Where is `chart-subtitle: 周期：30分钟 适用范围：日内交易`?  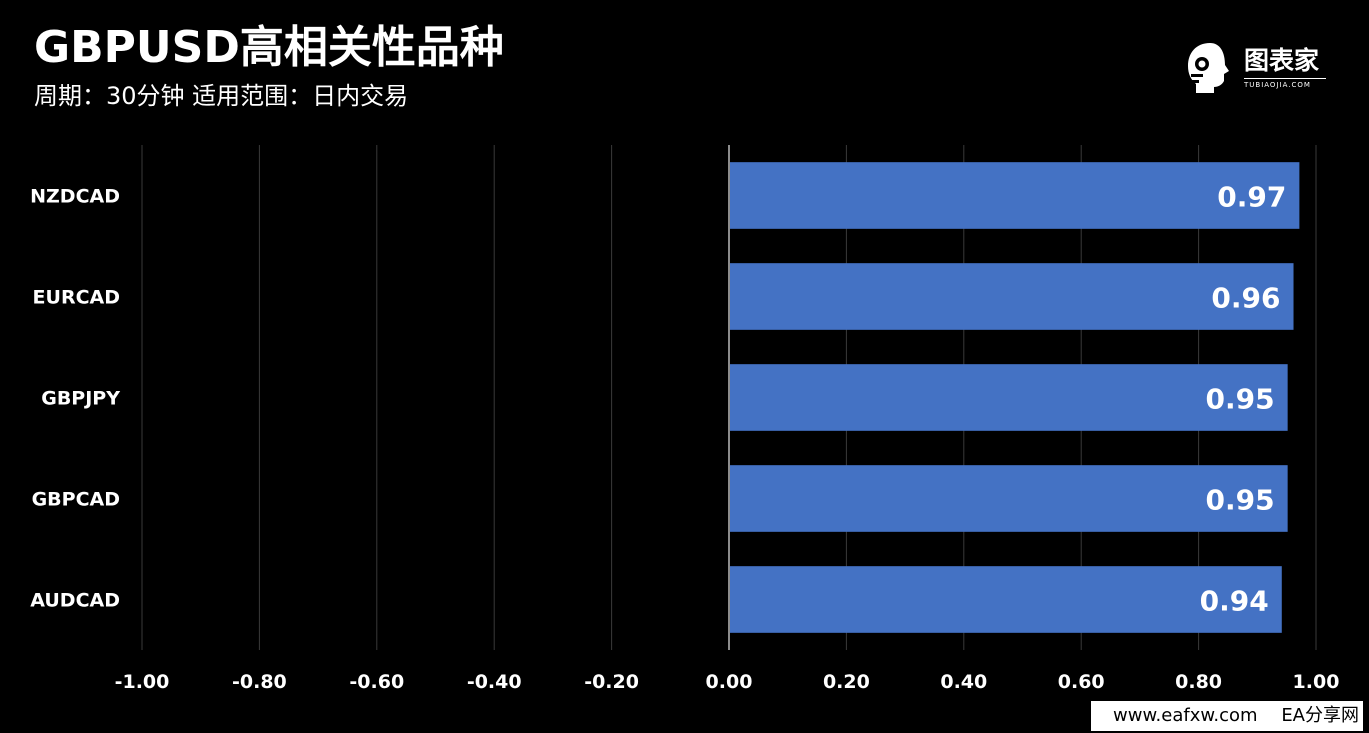
chart-subtitle: 周期：30分钟 适用范围：日内交易 is located at coordinates (221, 96).